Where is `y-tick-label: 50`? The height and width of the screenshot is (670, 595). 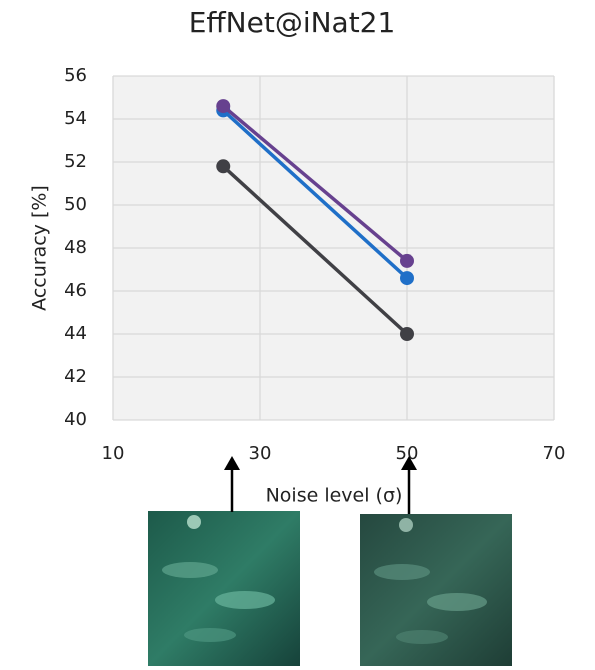
y-tick-label: 50 is located at coordinates (75, 204).